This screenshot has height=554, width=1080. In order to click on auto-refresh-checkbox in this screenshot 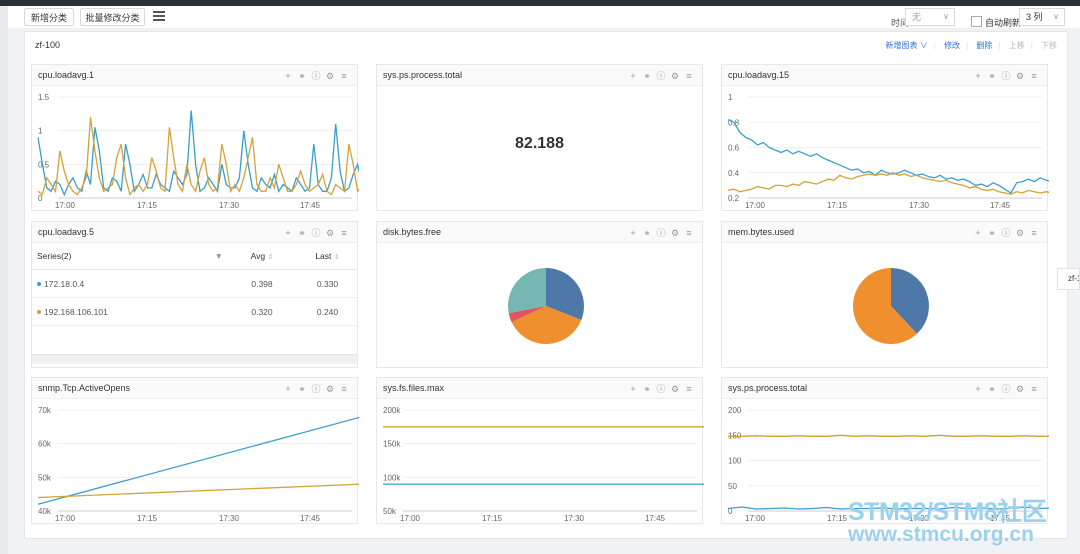, I will do `click(976, 21)`.